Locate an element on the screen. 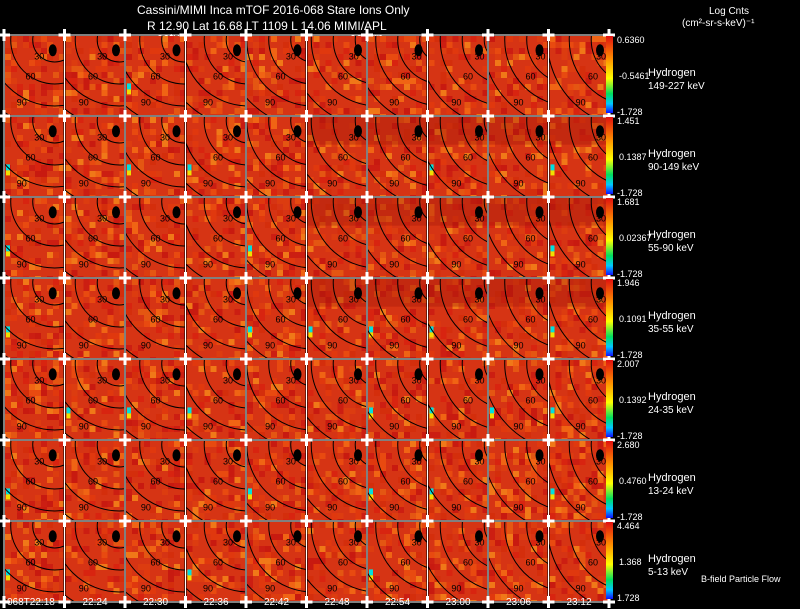 The height and width of the screenshot is (609, 800). contour-overlay-r2-c1: 30 60 90 is located at coordinates (94, 238).